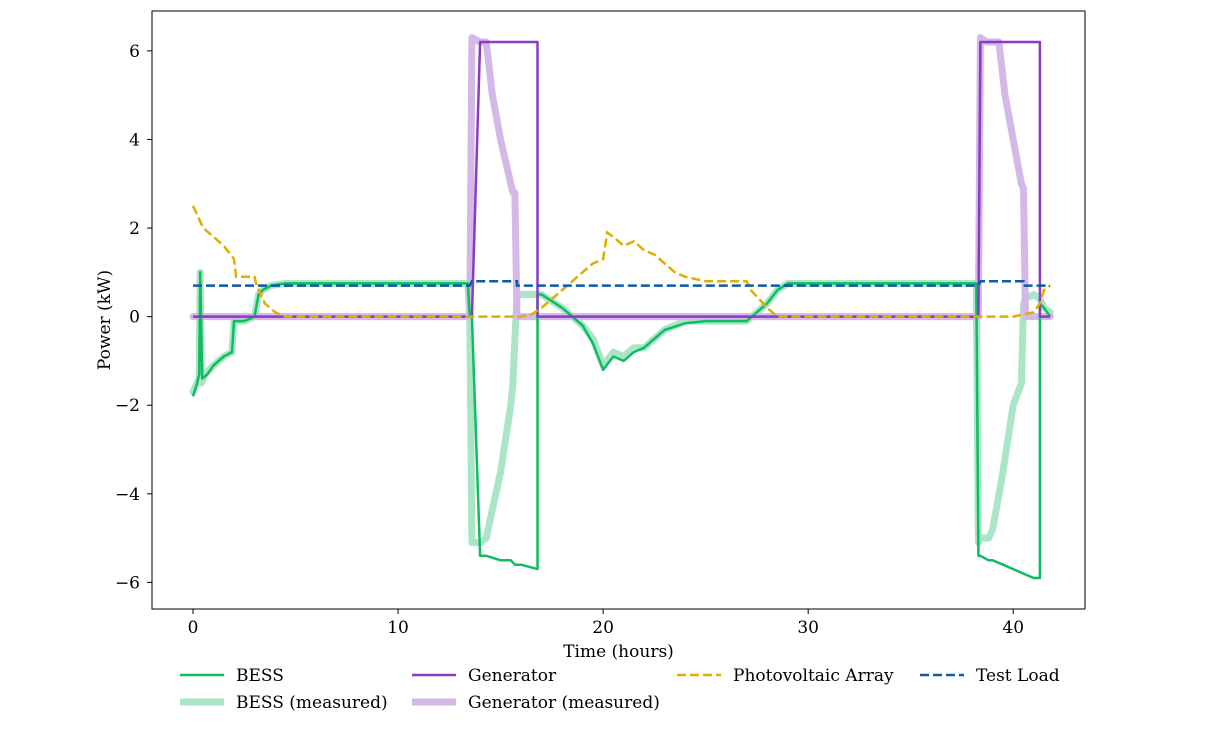 The width and height of the screenshot is (1206, 735). Describe the element at coordinates (622, 283) in the screenshot. I see `series-line-test-load` at that location.